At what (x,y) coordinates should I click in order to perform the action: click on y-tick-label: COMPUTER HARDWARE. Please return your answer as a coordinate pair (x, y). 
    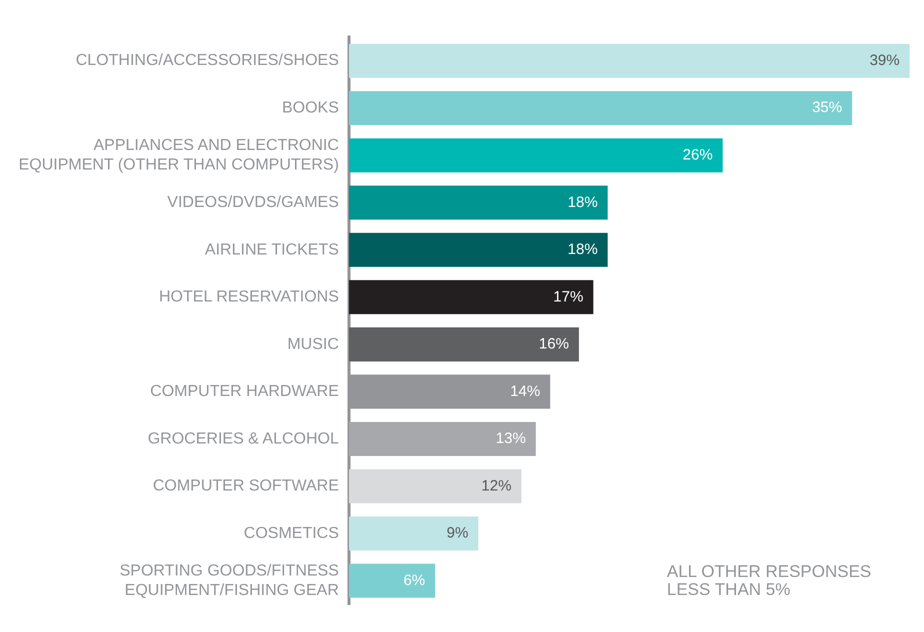
    Looking at the image, I should click on (244, 391).